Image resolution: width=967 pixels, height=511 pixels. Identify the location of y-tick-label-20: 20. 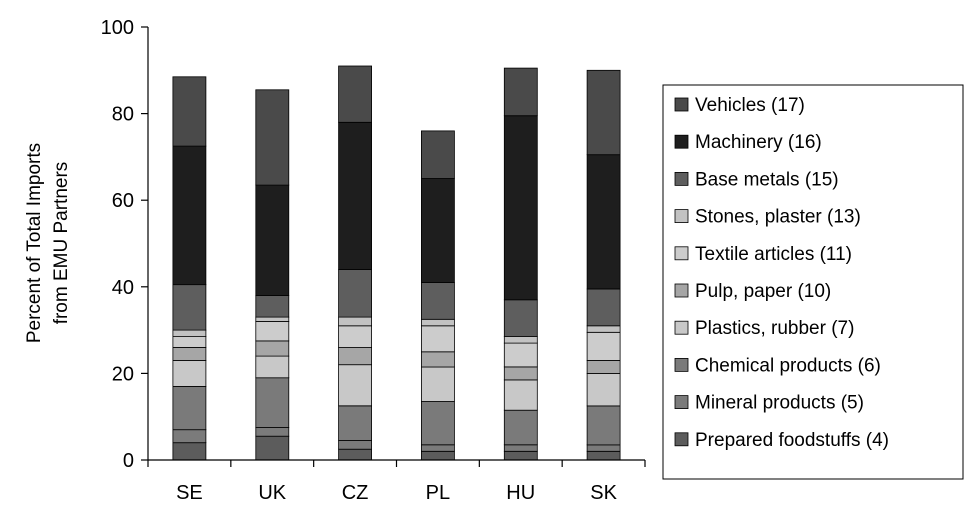
(123, 374).